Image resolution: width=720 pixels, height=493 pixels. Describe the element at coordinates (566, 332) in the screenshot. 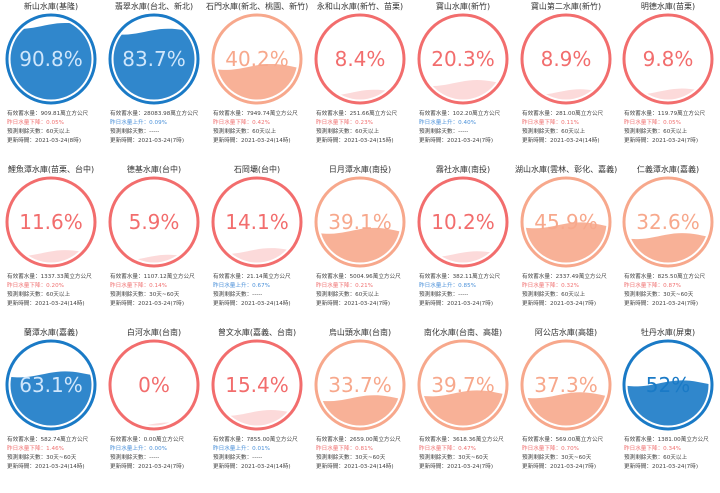

I see `reservoir-name: 阿公店水庫(高雄)` at that location.